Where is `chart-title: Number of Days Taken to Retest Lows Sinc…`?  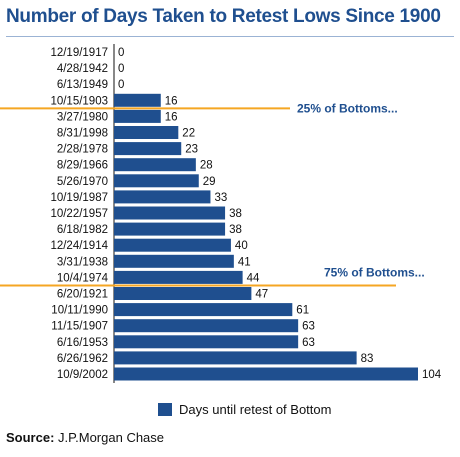 chart-title: Number of Days Taken to Retest Lows Sinc… is located at coordinates (223, 16).